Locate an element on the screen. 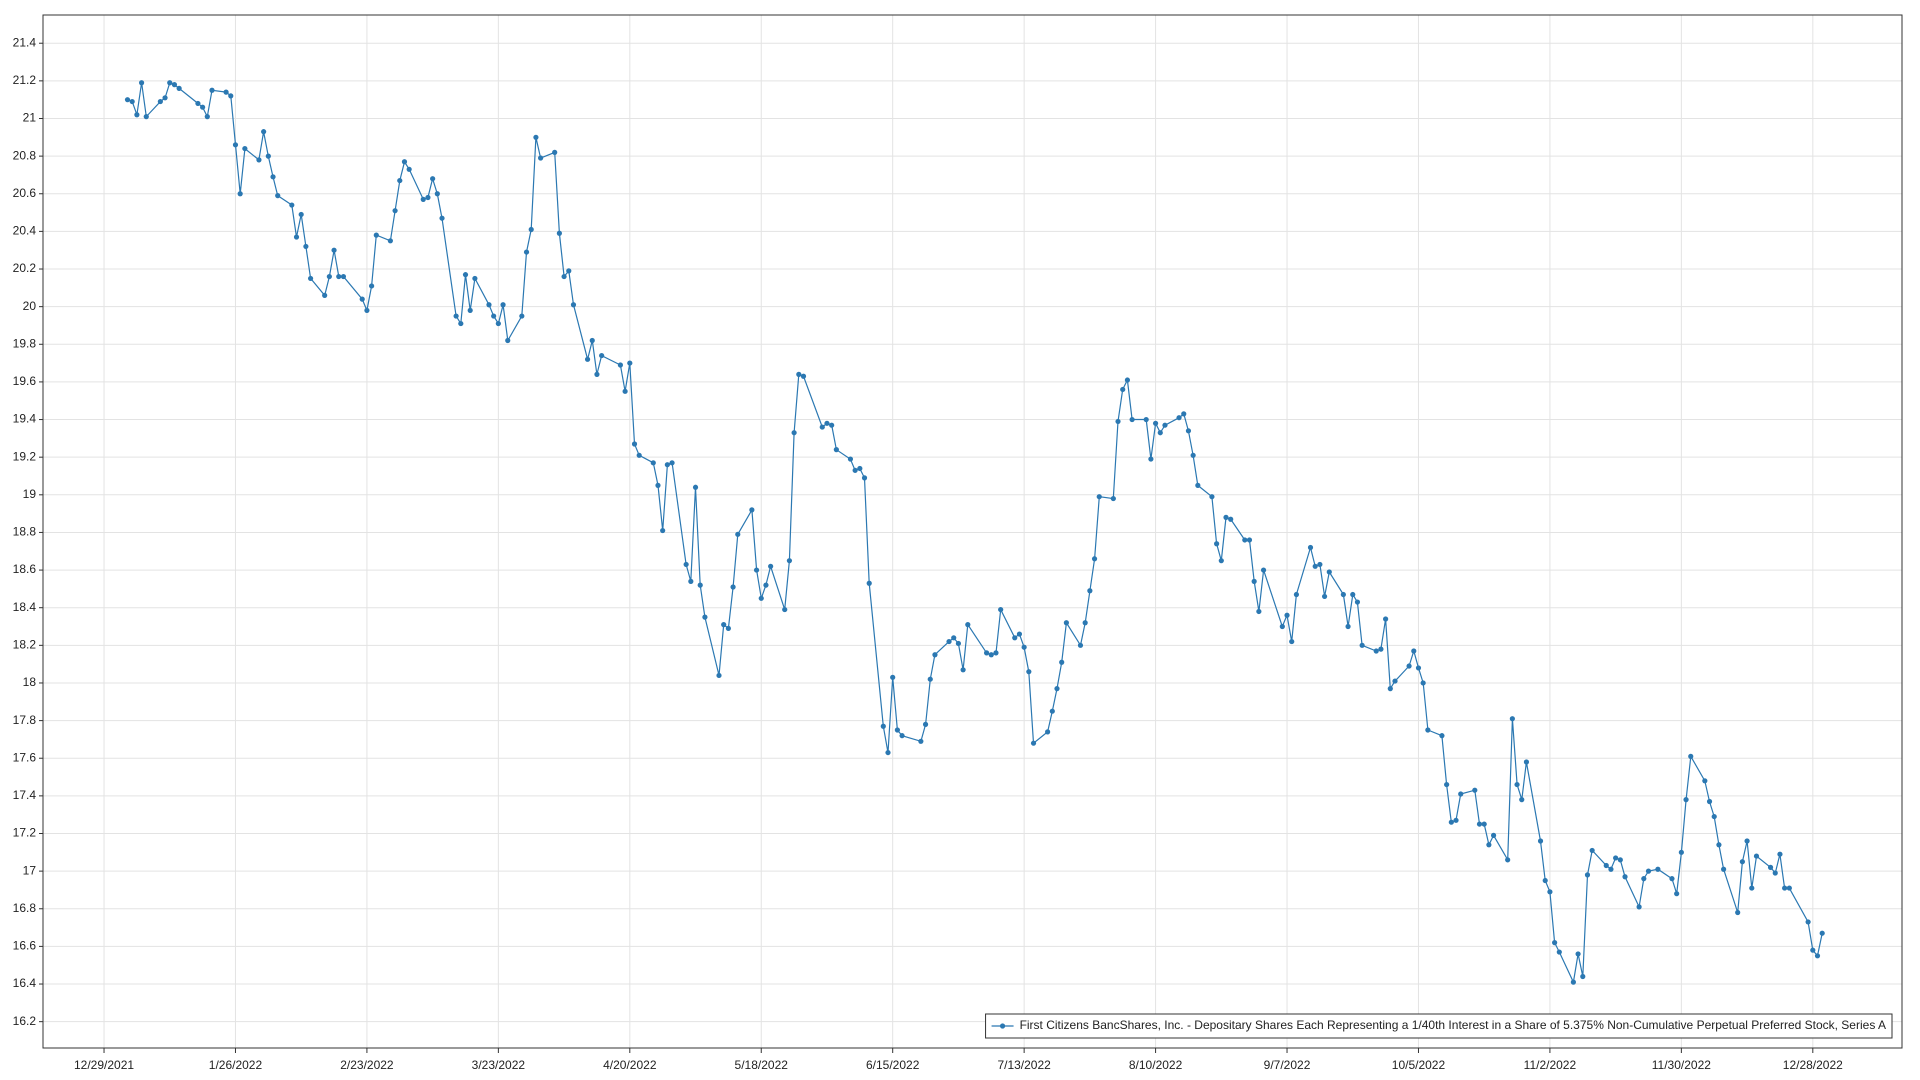  x-tick-label: 10/5/2022 is located at coordinates (1419, 1065).